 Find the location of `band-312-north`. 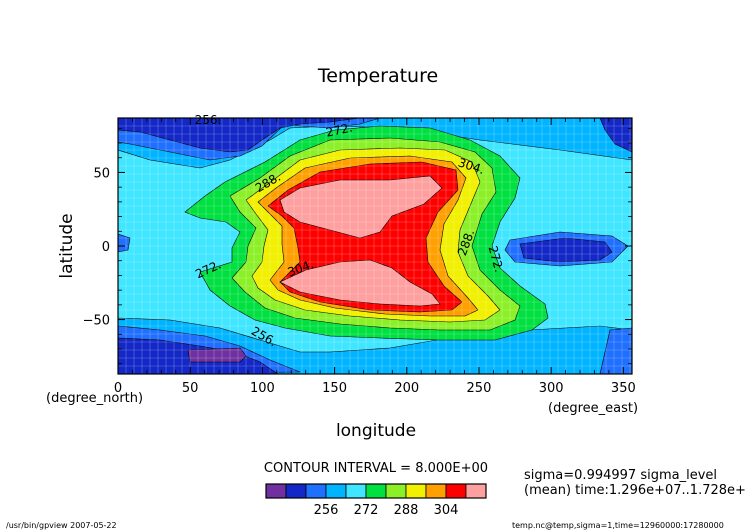

band-312-north is located at coordinates (361, 207).